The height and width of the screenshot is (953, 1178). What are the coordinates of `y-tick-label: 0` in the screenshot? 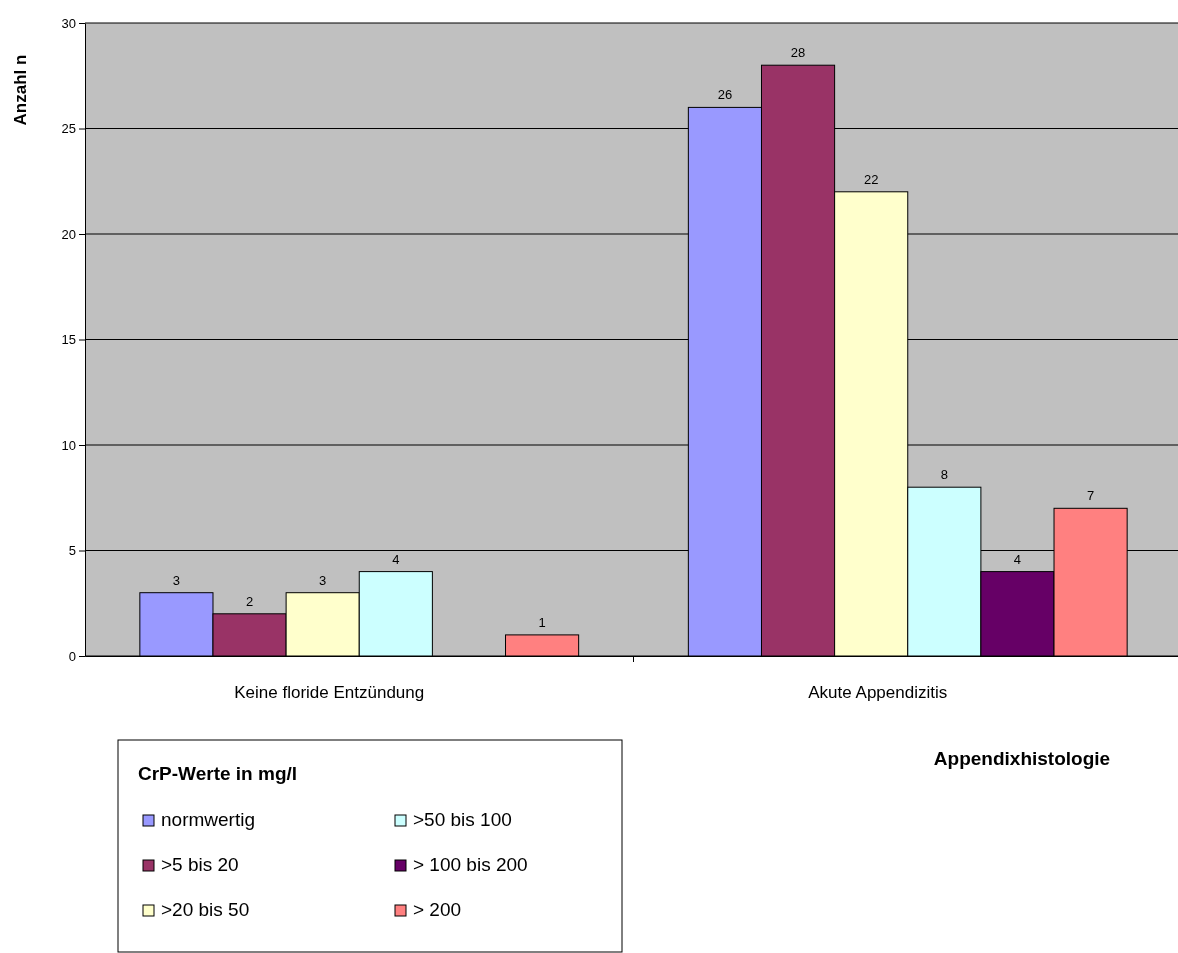 It's located at (72, 656).